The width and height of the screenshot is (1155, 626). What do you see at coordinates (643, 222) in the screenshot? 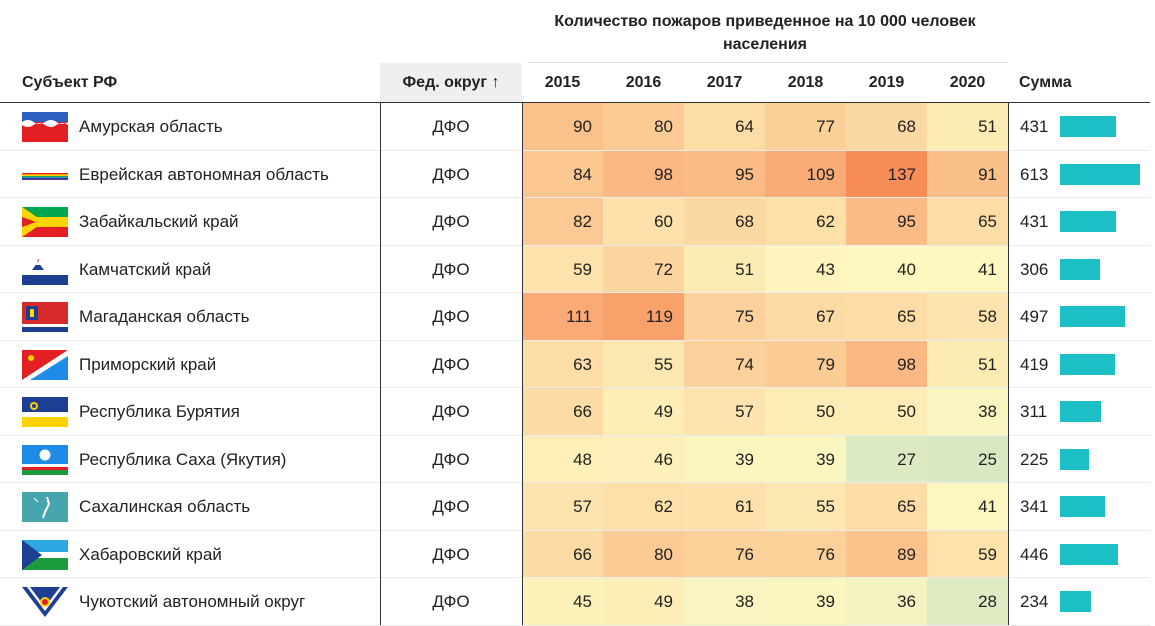
I see `heat-cell-2016: 60` at bounding box center [643, 222].